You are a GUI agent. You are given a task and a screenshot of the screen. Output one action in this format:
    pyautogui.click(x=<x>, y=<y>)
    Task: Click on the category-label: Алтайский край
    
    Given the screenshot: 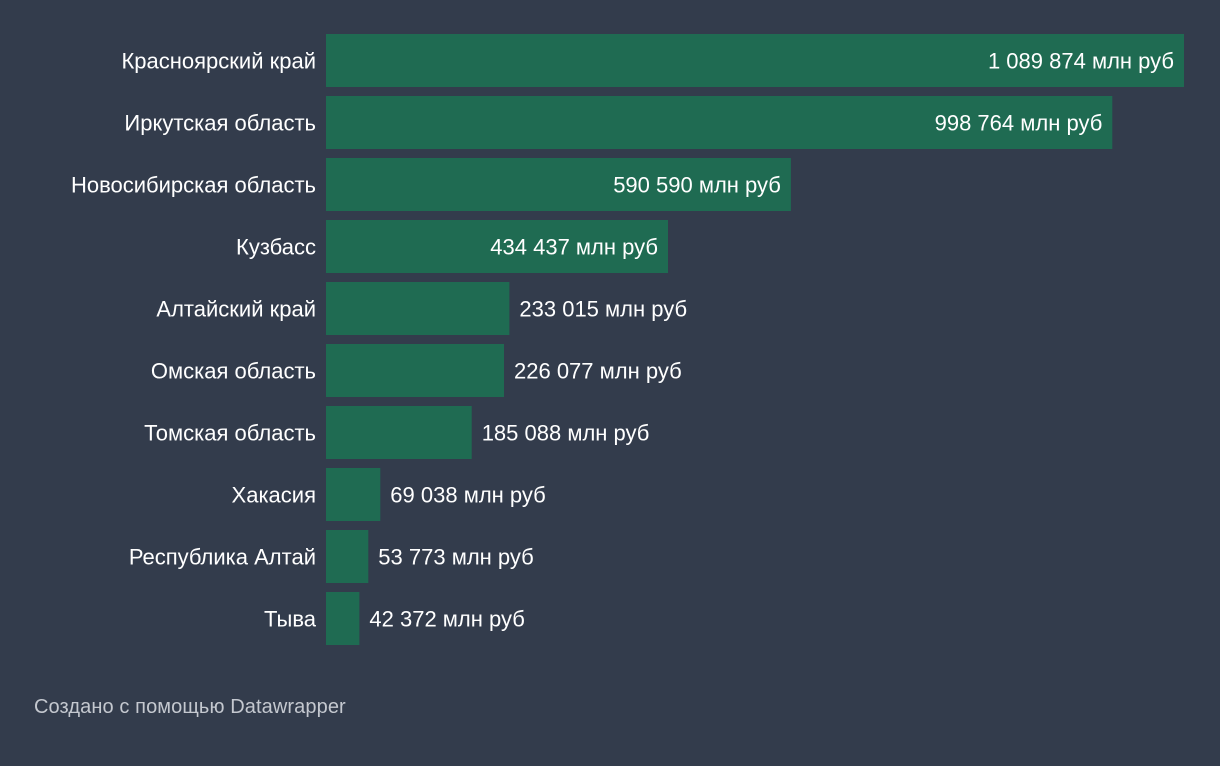 What is the action you would take?
    pyautogui.click(x=236, y=309)
    